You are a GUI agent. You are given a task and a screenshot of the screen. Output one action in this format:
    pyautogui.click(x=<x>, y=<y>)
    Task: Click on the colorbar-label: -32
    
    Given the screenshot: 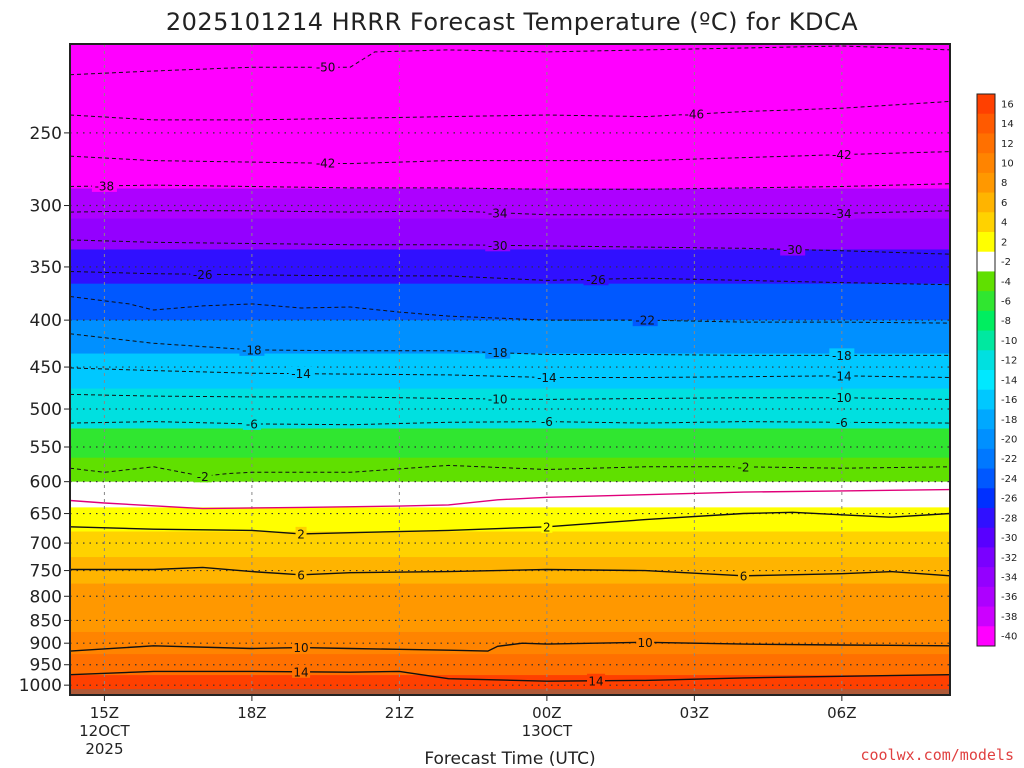 What is the action you would take?
    pyautogui.click(x=1009, y=558)
    